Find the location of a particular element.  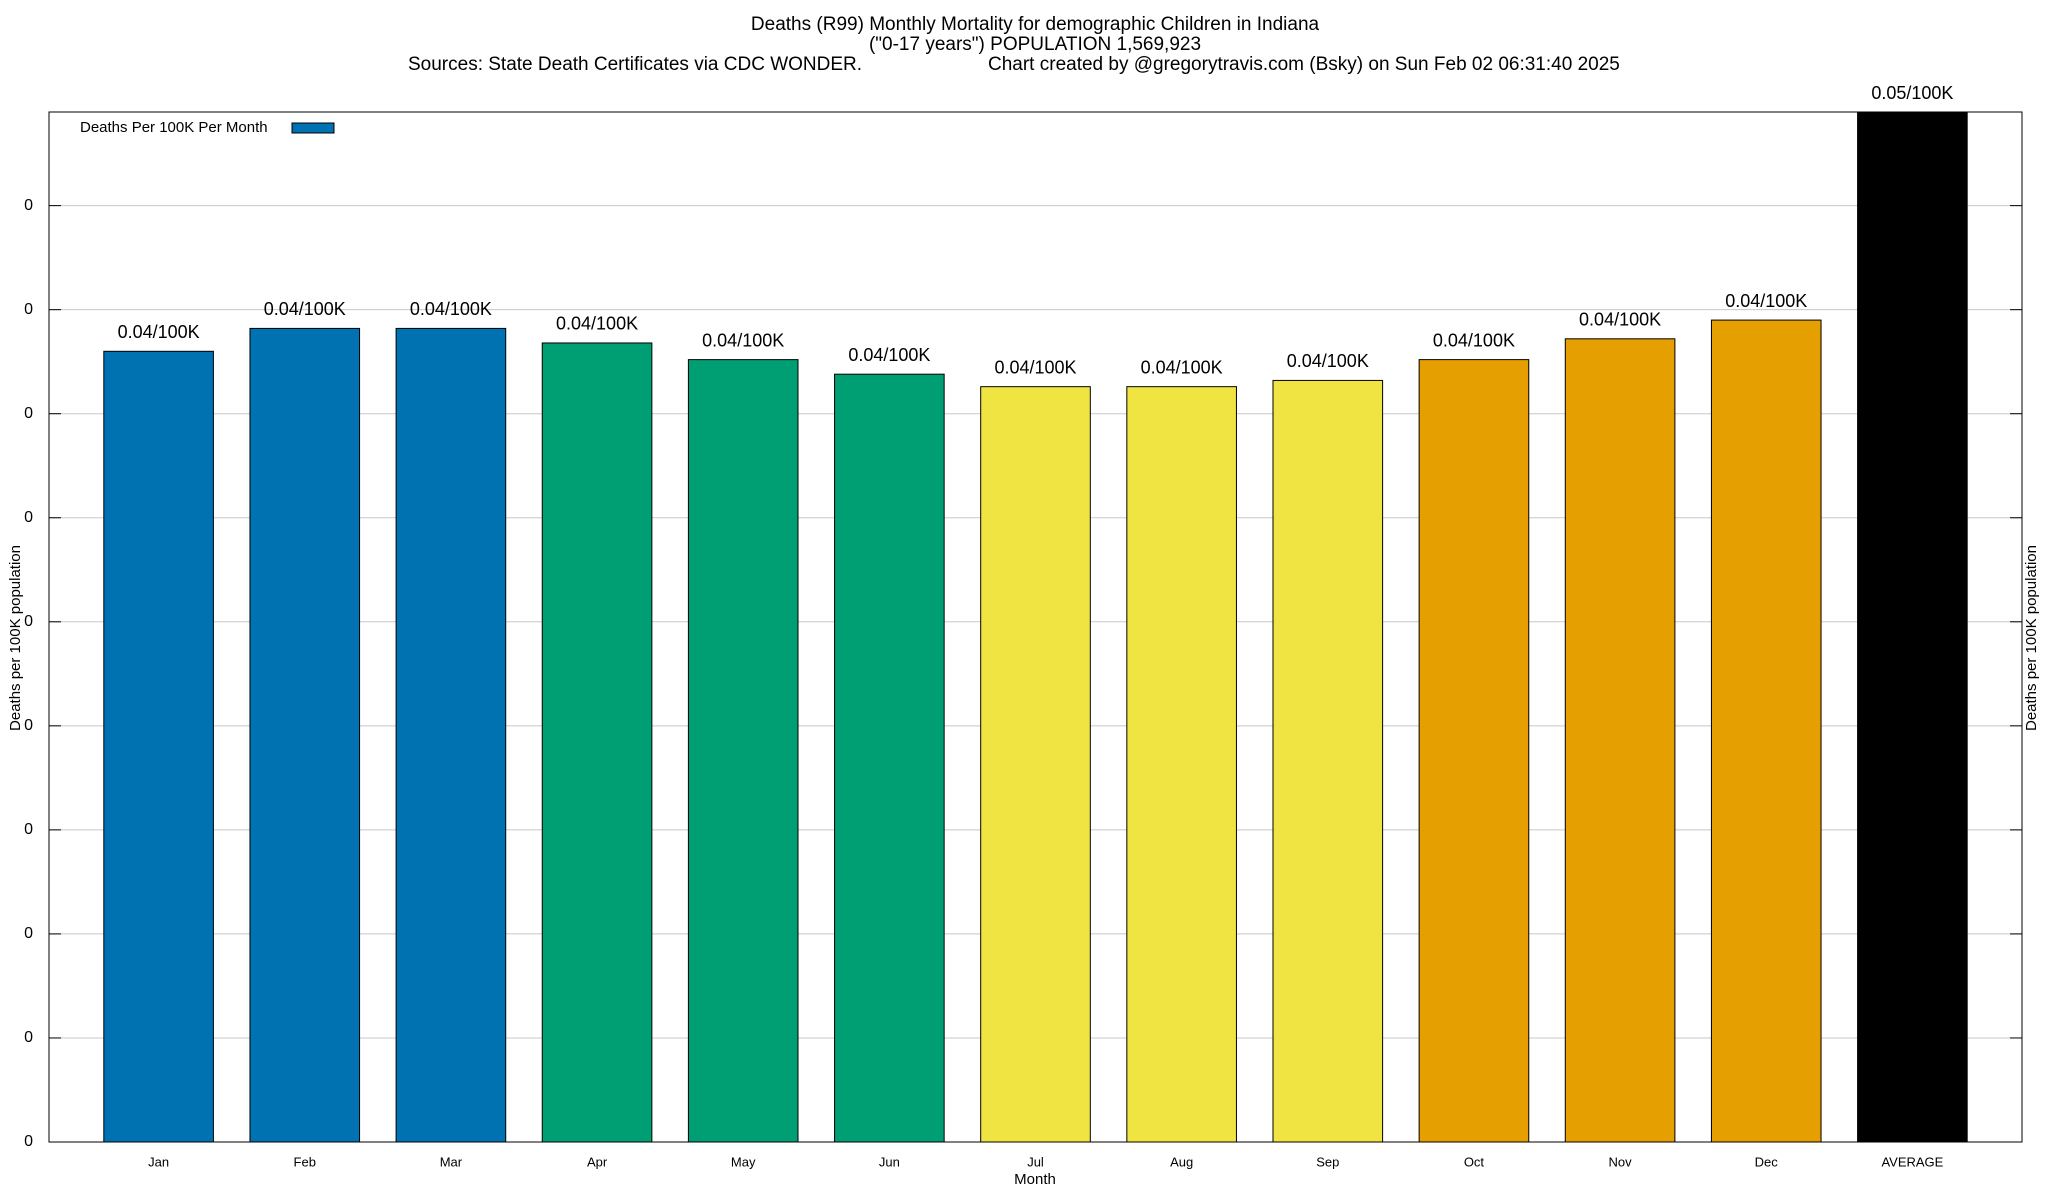

x-axis-label: Month is located at coordinates (1035, 1179).